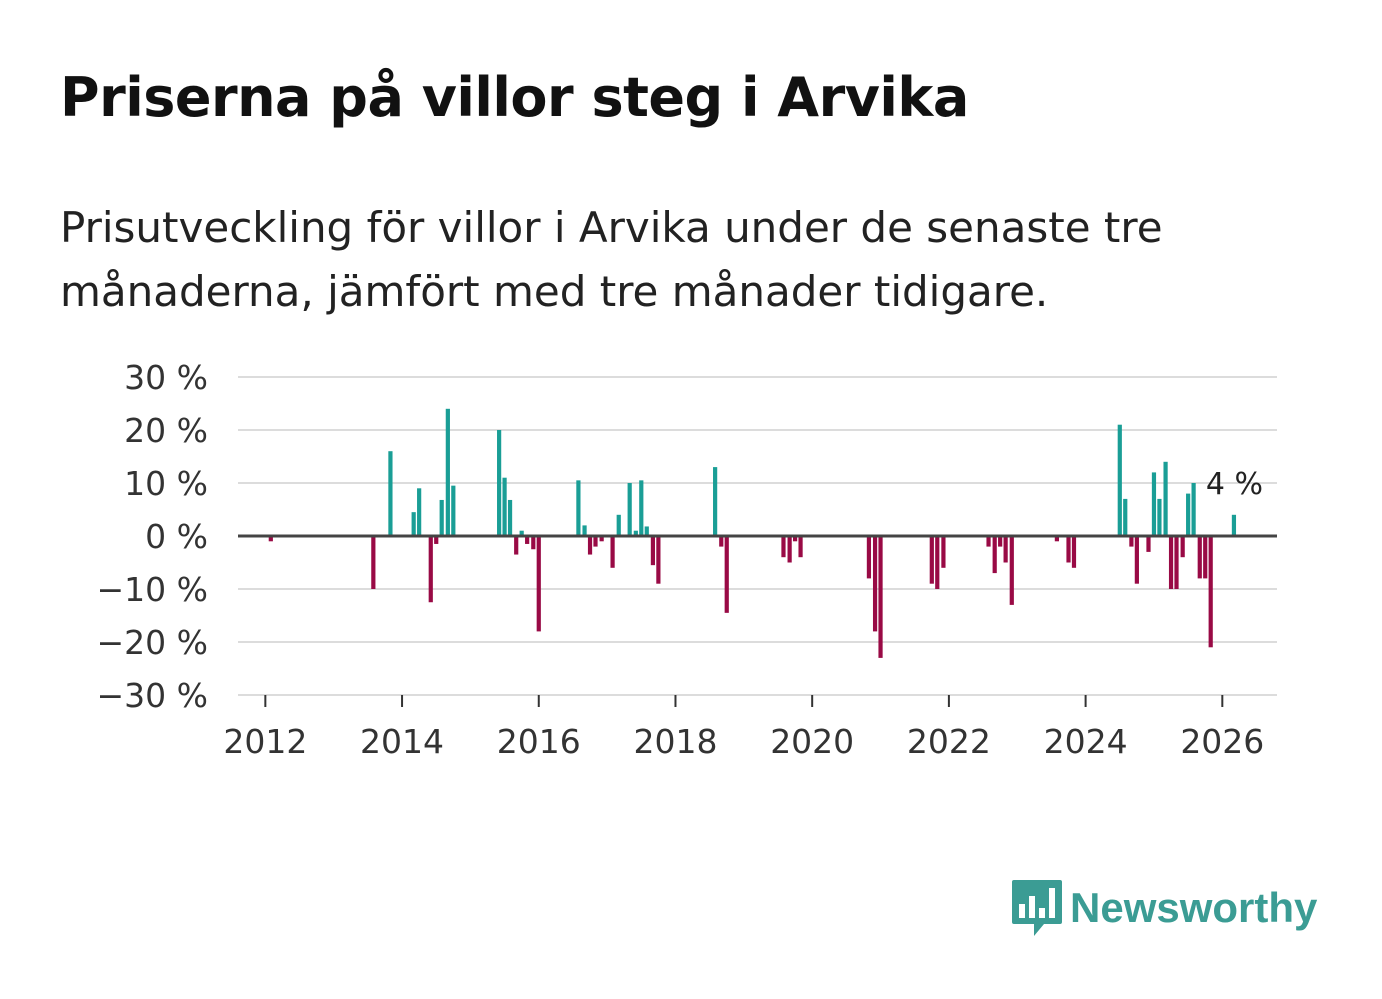 This screenshot has height=999, width=1382. What do you see at coordinates (1086, 741) in the screenshot?
I see `x-tick-label: 2024` at bounding box center [1086, 741].